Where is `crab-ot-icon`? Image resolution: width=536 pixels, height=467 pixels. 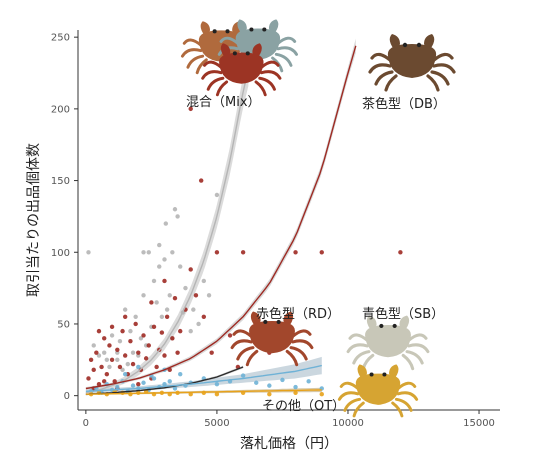
crab-ot-icon is located at coordinates (378, 390).